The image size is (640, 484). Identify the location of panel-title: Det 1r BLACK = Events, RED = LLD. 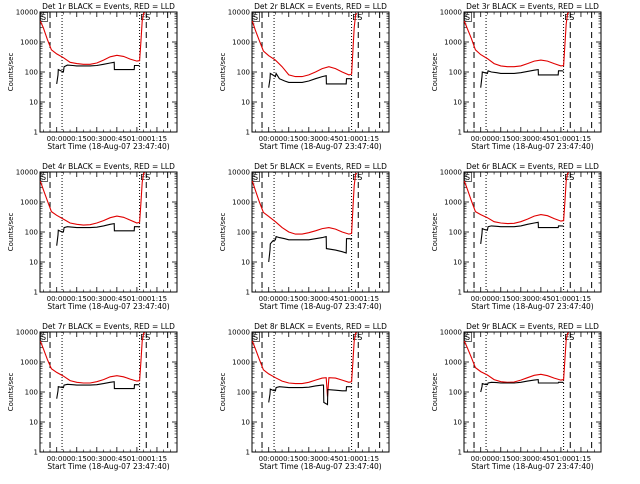
(108, 6).